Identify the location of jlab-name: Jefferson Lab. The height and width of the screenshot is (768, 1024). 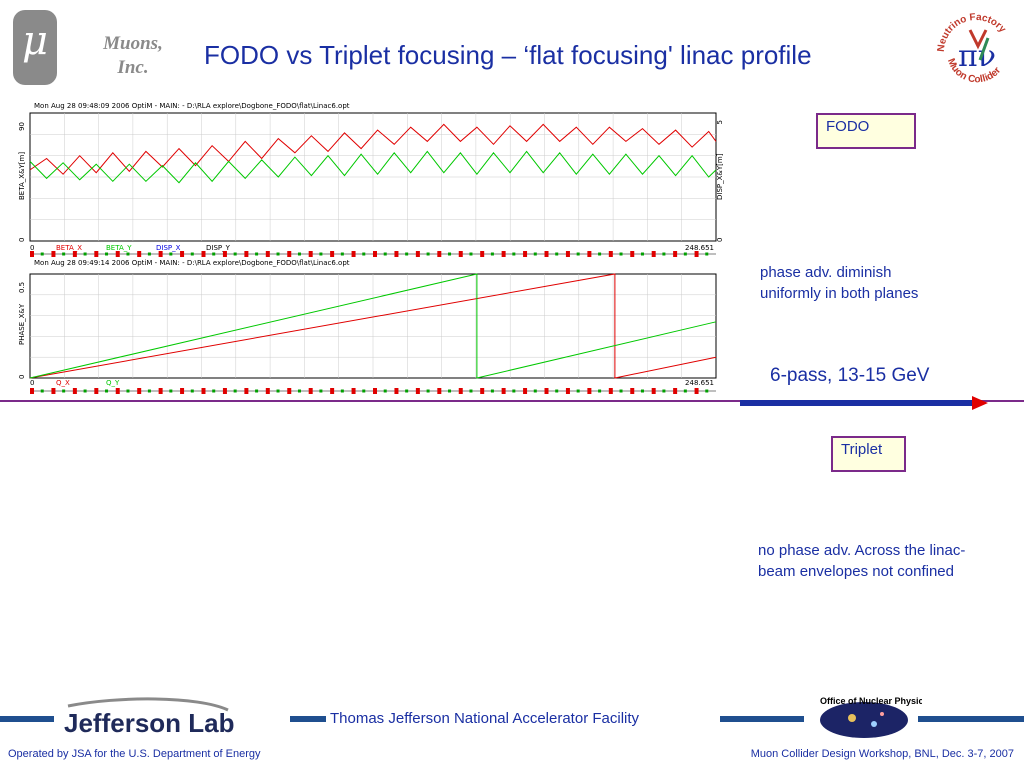
(149, 723).